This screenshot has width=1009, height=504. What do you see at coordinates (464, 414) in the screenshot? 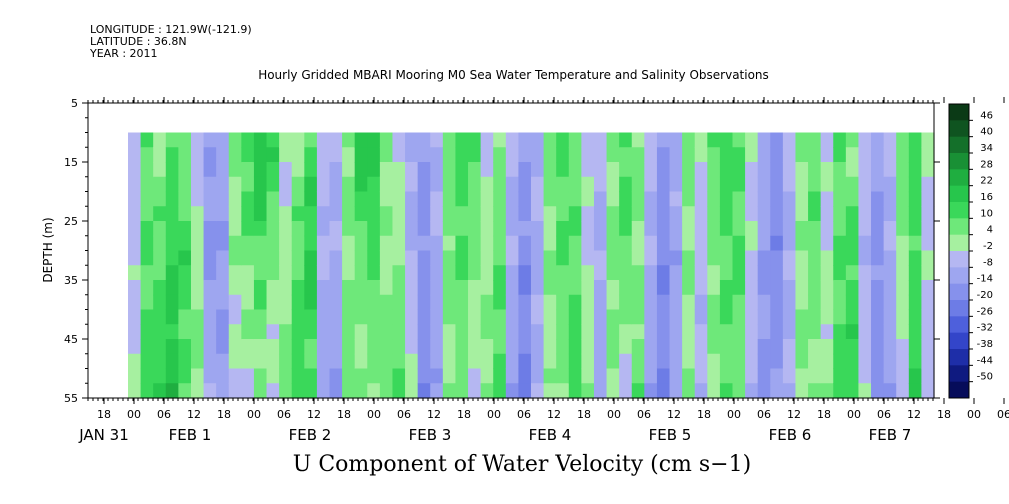
I see `x-hour-label: 18` at bounding box center [464, 414].